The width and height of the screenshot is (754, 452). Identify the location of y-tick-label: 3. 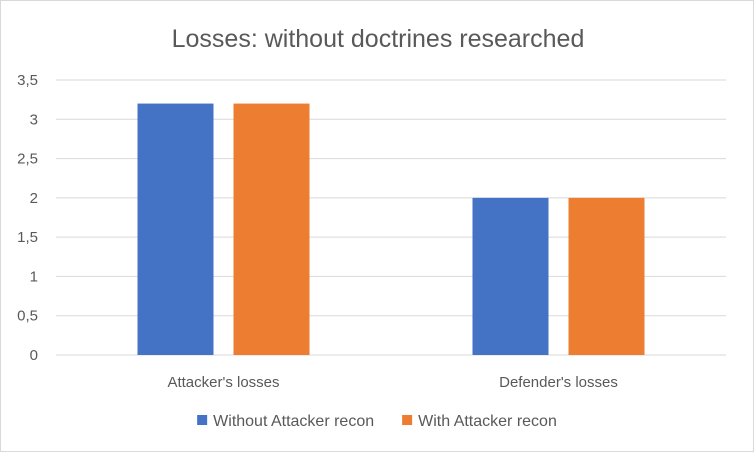
(34, 119).